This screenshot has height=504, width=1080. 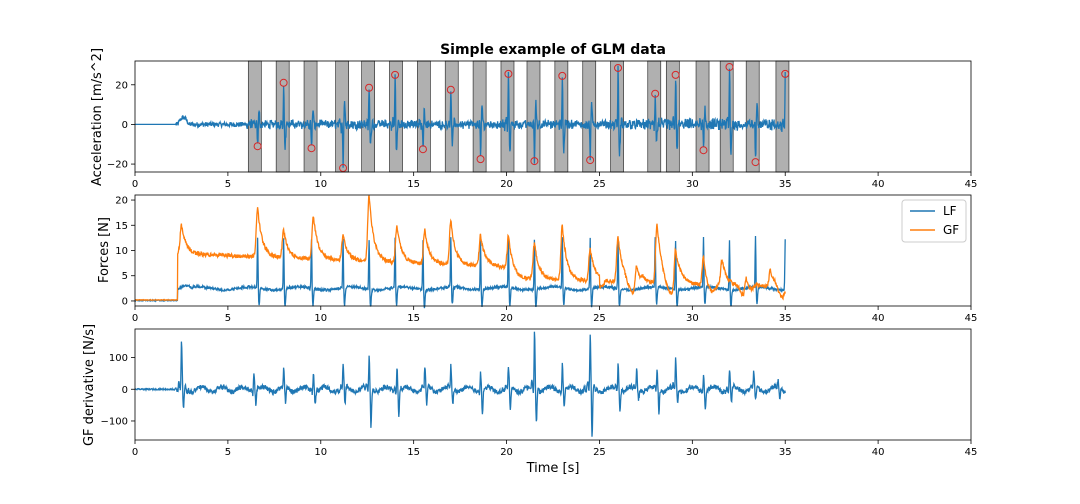 I want to click on gf-derivative-series, so click(x=460, y=384).